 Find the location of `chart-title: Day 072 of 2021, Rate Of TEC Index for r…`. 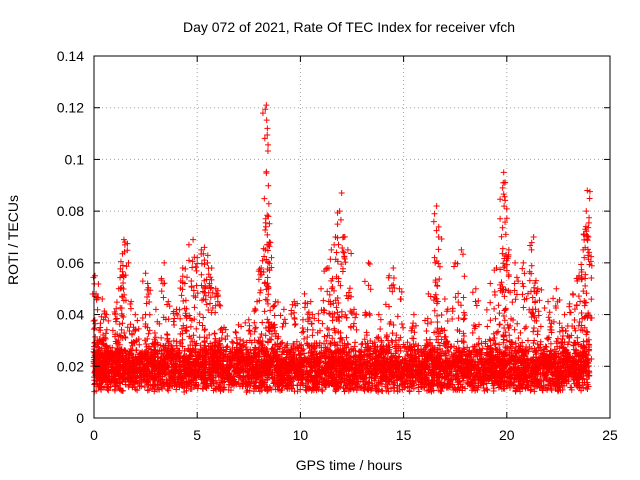

chart-title: Day 072 of 2021, Rate Of TEC Index for r… is located at coordinates (349, 27).